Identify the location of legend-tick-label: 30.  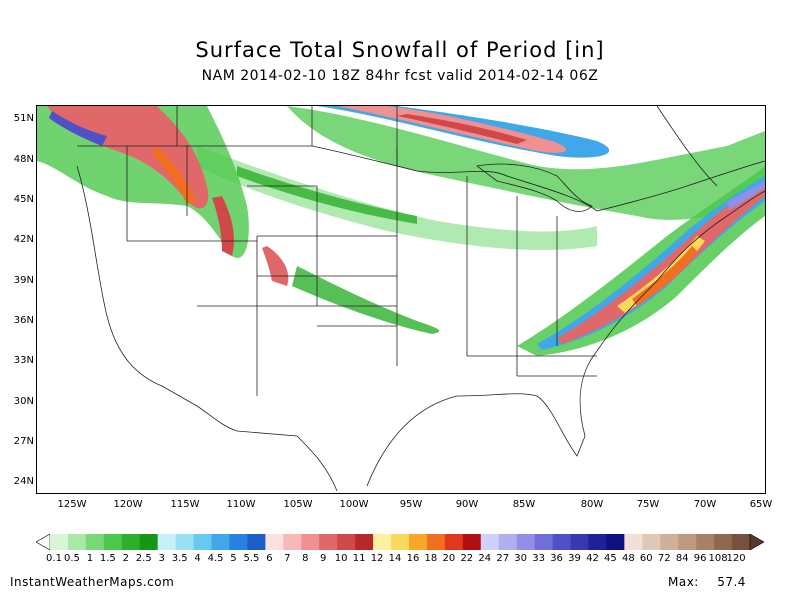
(521, 558).